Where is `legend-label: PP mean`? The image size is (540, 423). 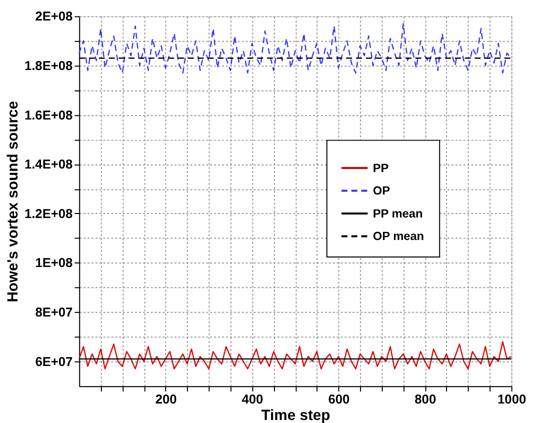
legend-label: PP mean is located at coordinates (397, 213).